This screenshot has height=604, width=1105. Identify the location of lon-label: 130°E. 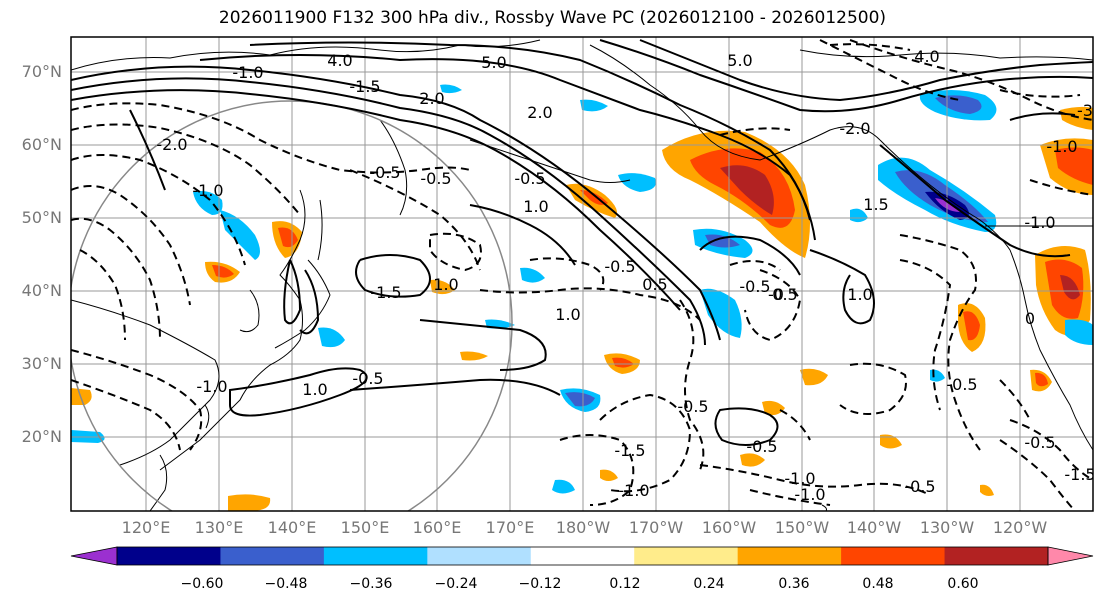
(219, 527).